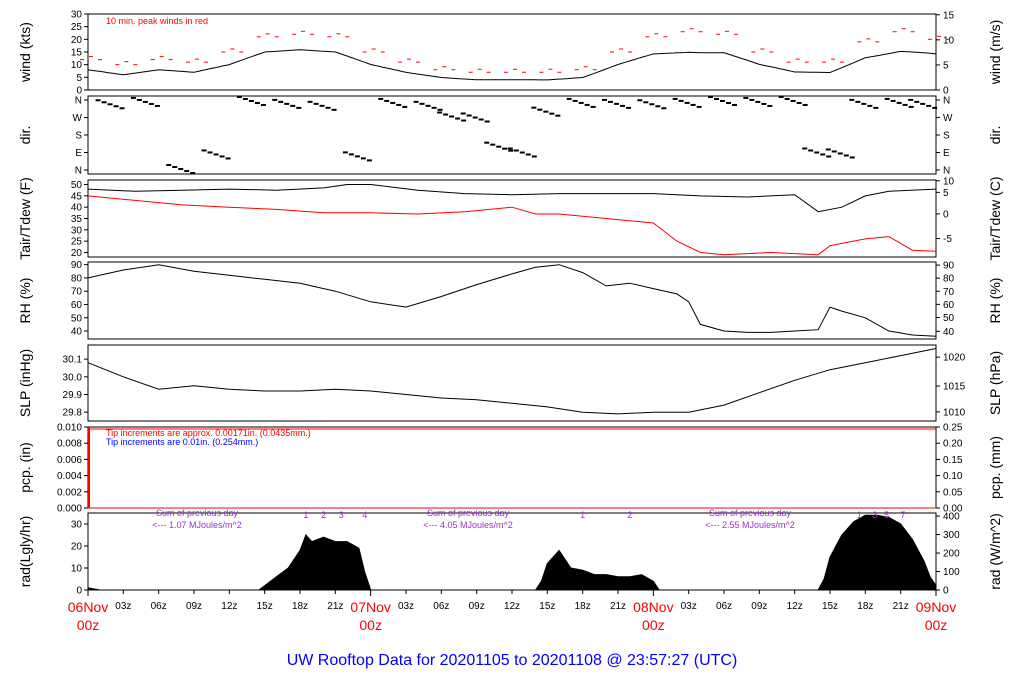 The image size is (1024, 700). I want to click on y-label-right: wind (m/s), so click(995, 53).